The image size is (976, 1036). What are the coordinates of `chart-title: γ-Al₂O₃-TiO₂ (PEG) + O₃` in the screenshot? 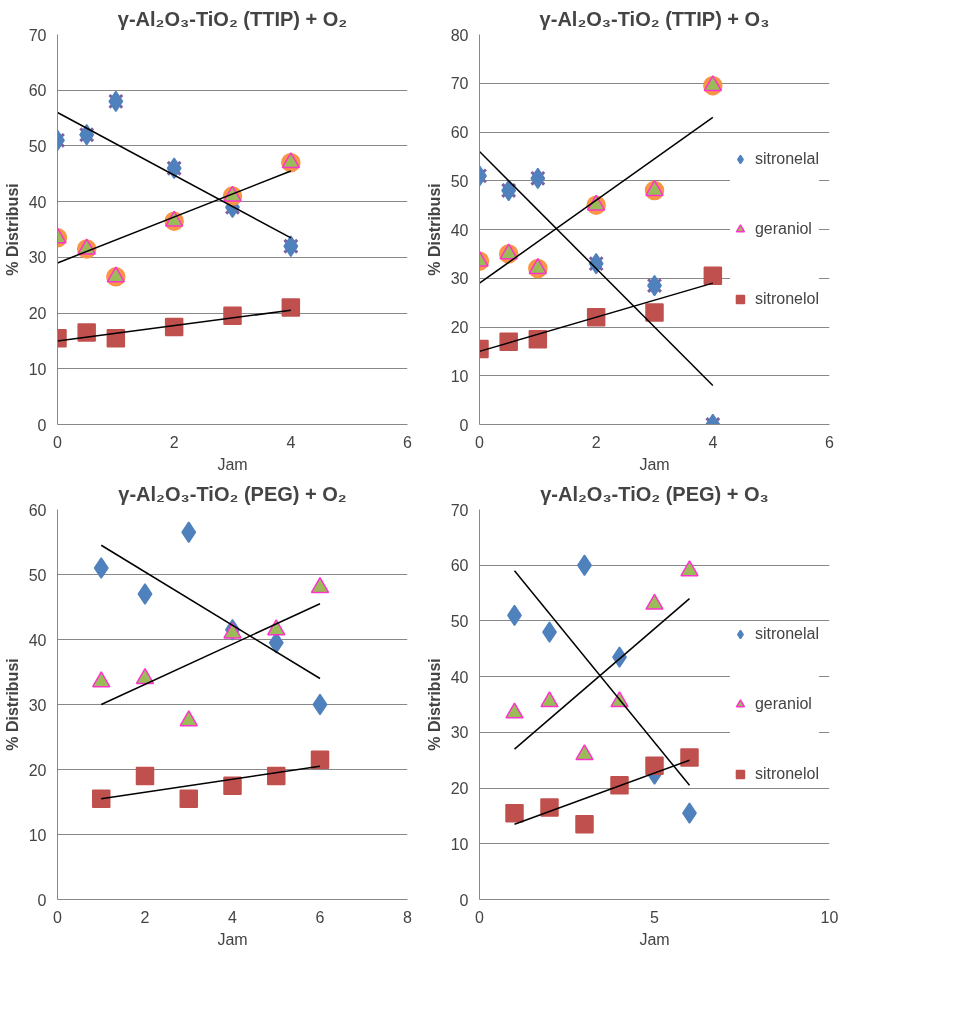 It's located at (654, 493).